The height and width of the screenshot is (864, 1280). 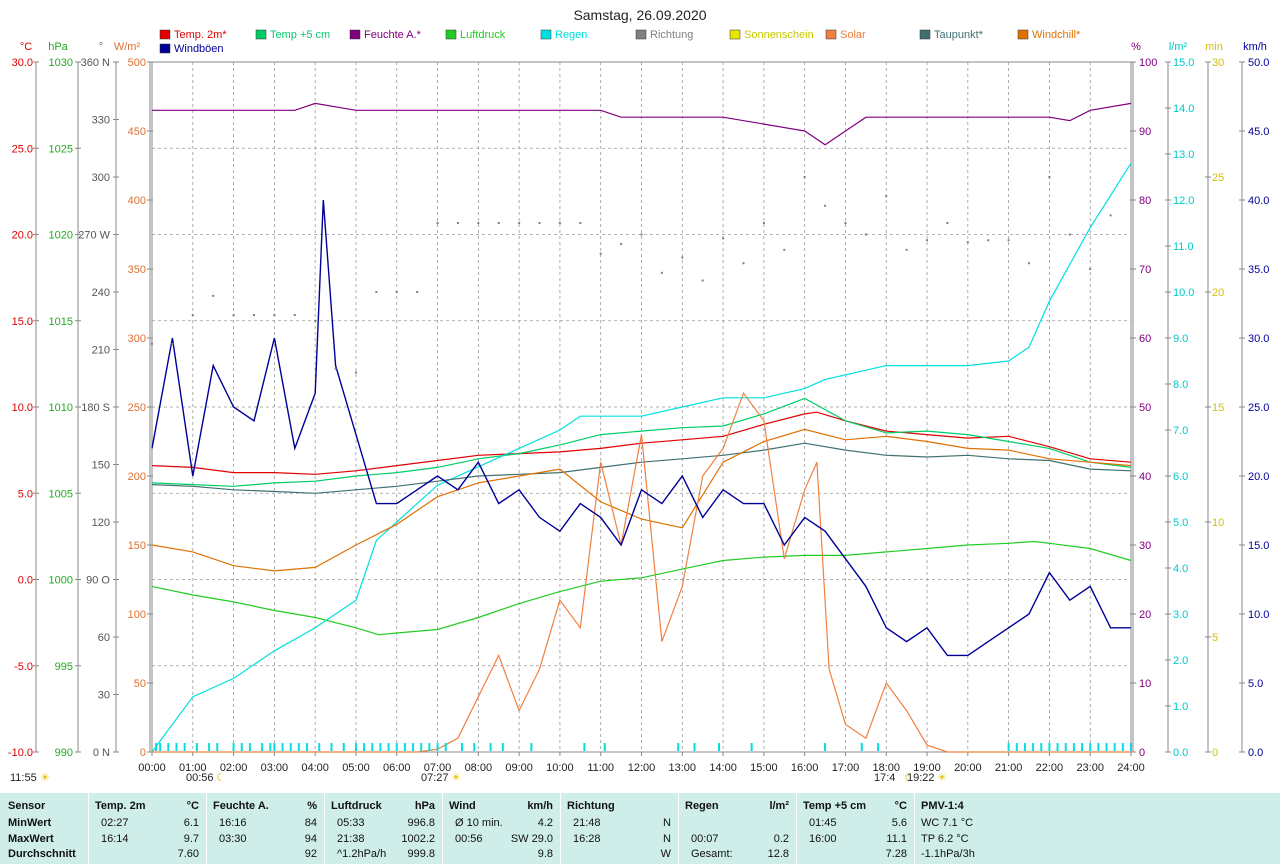 I want to click on stats-cell-pmv: TP 6.2 °C, so click(x=945, y=839).